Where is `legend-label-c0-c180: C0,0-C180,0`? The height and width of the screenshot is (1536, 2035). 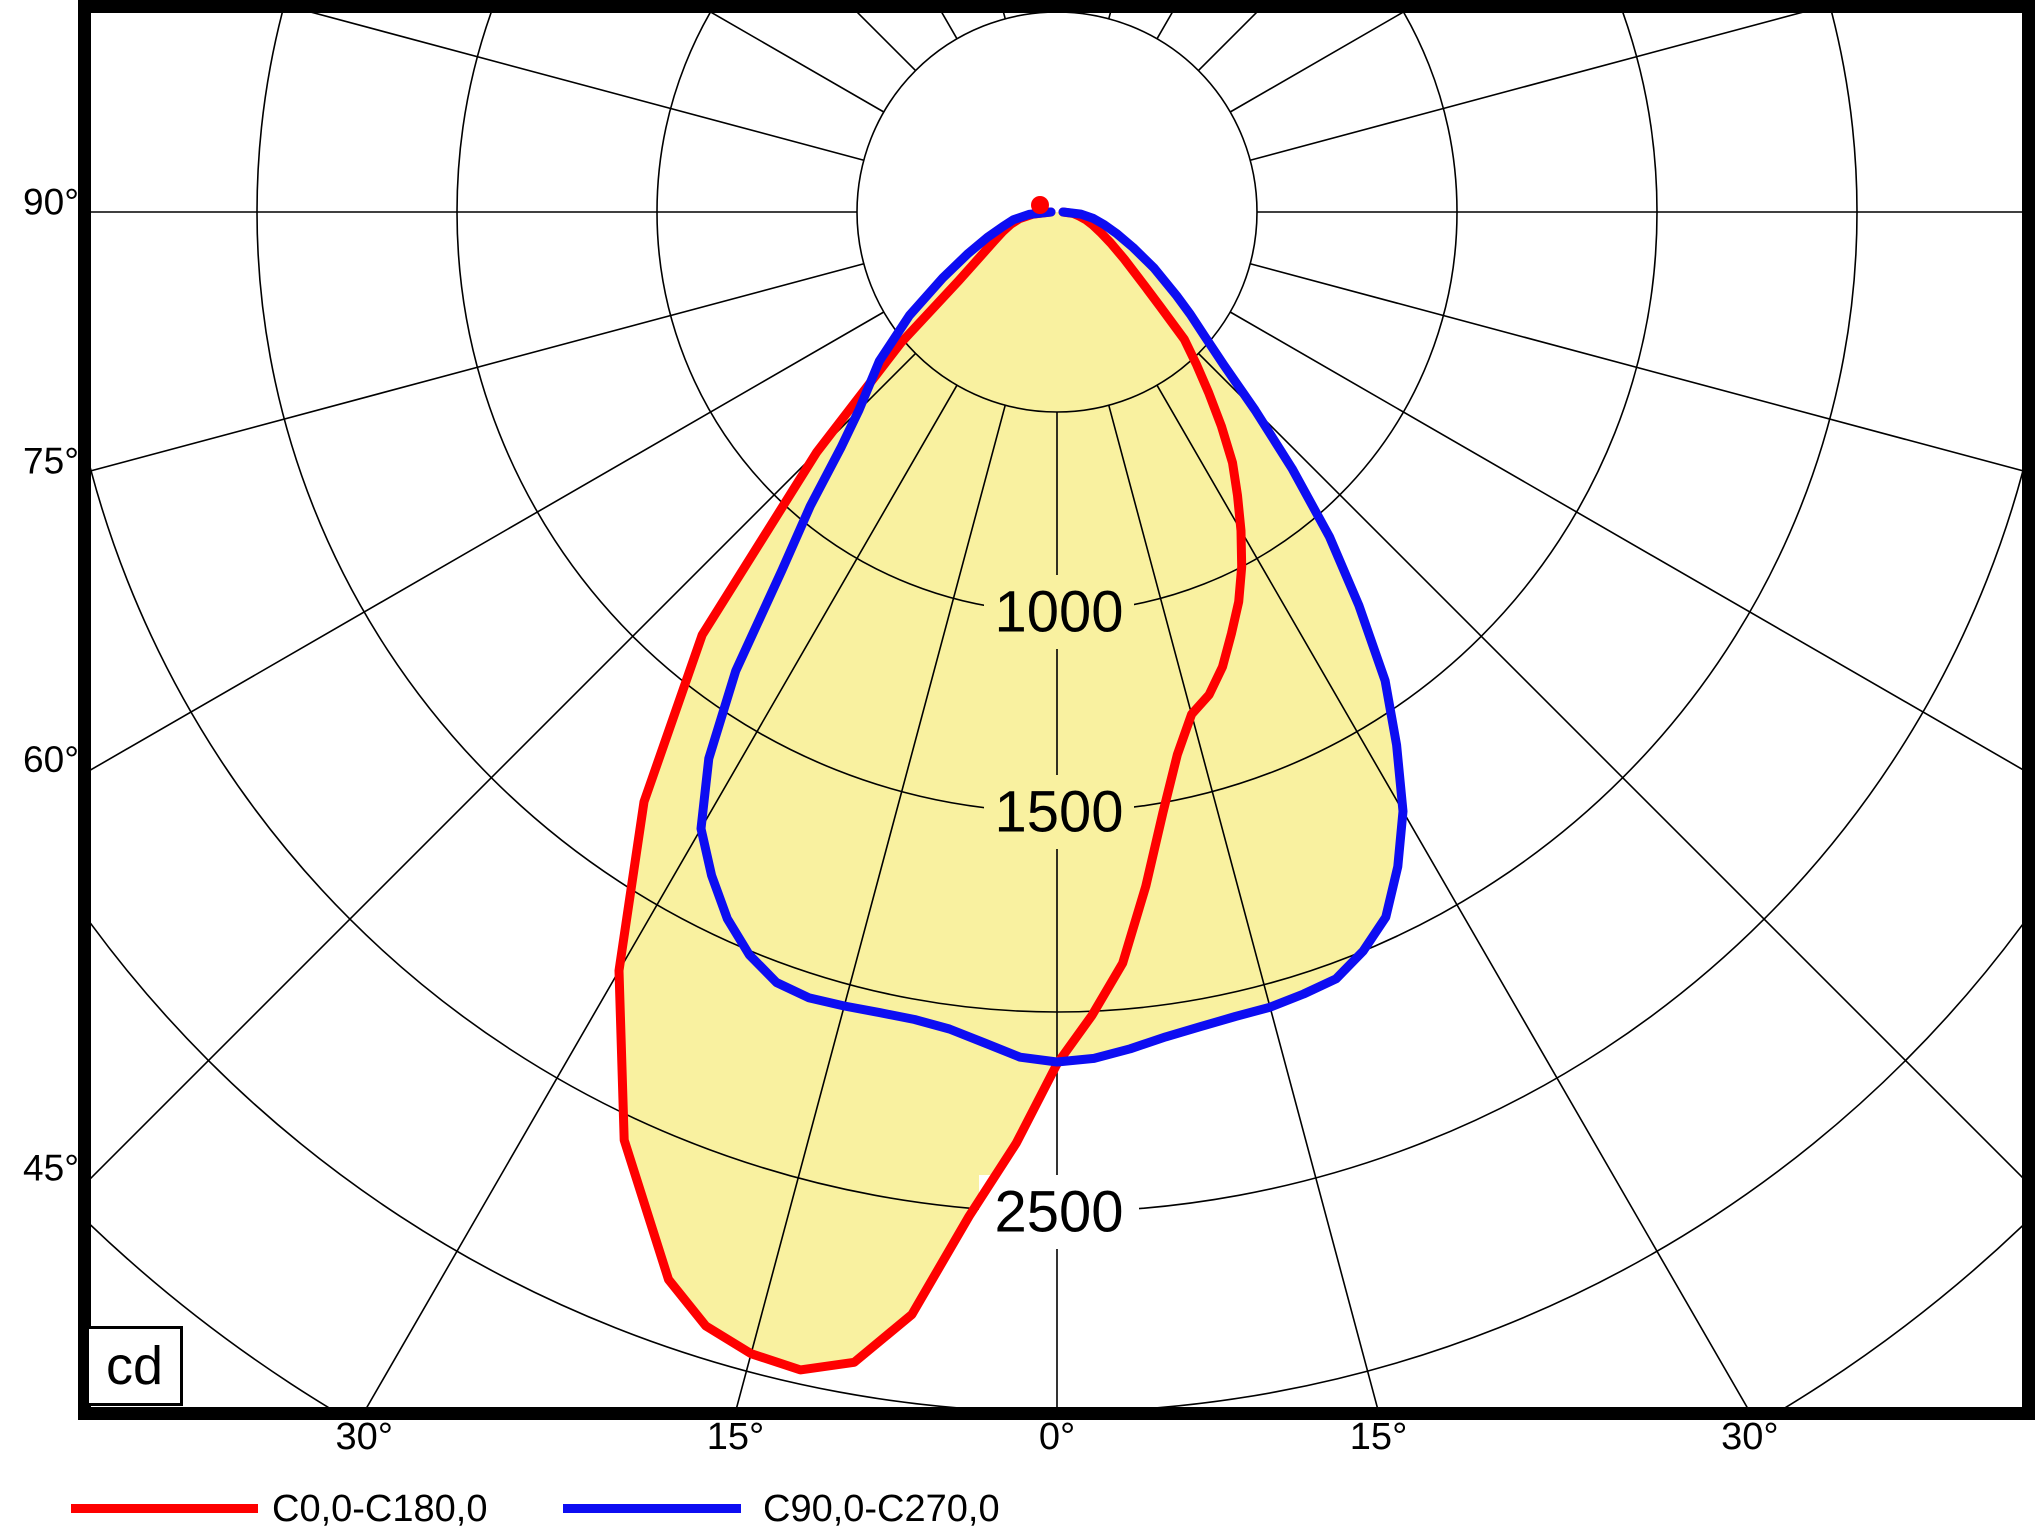
legend-label-c0-c180: C0,0-C180,0 is located at coordinates (380, 1509).